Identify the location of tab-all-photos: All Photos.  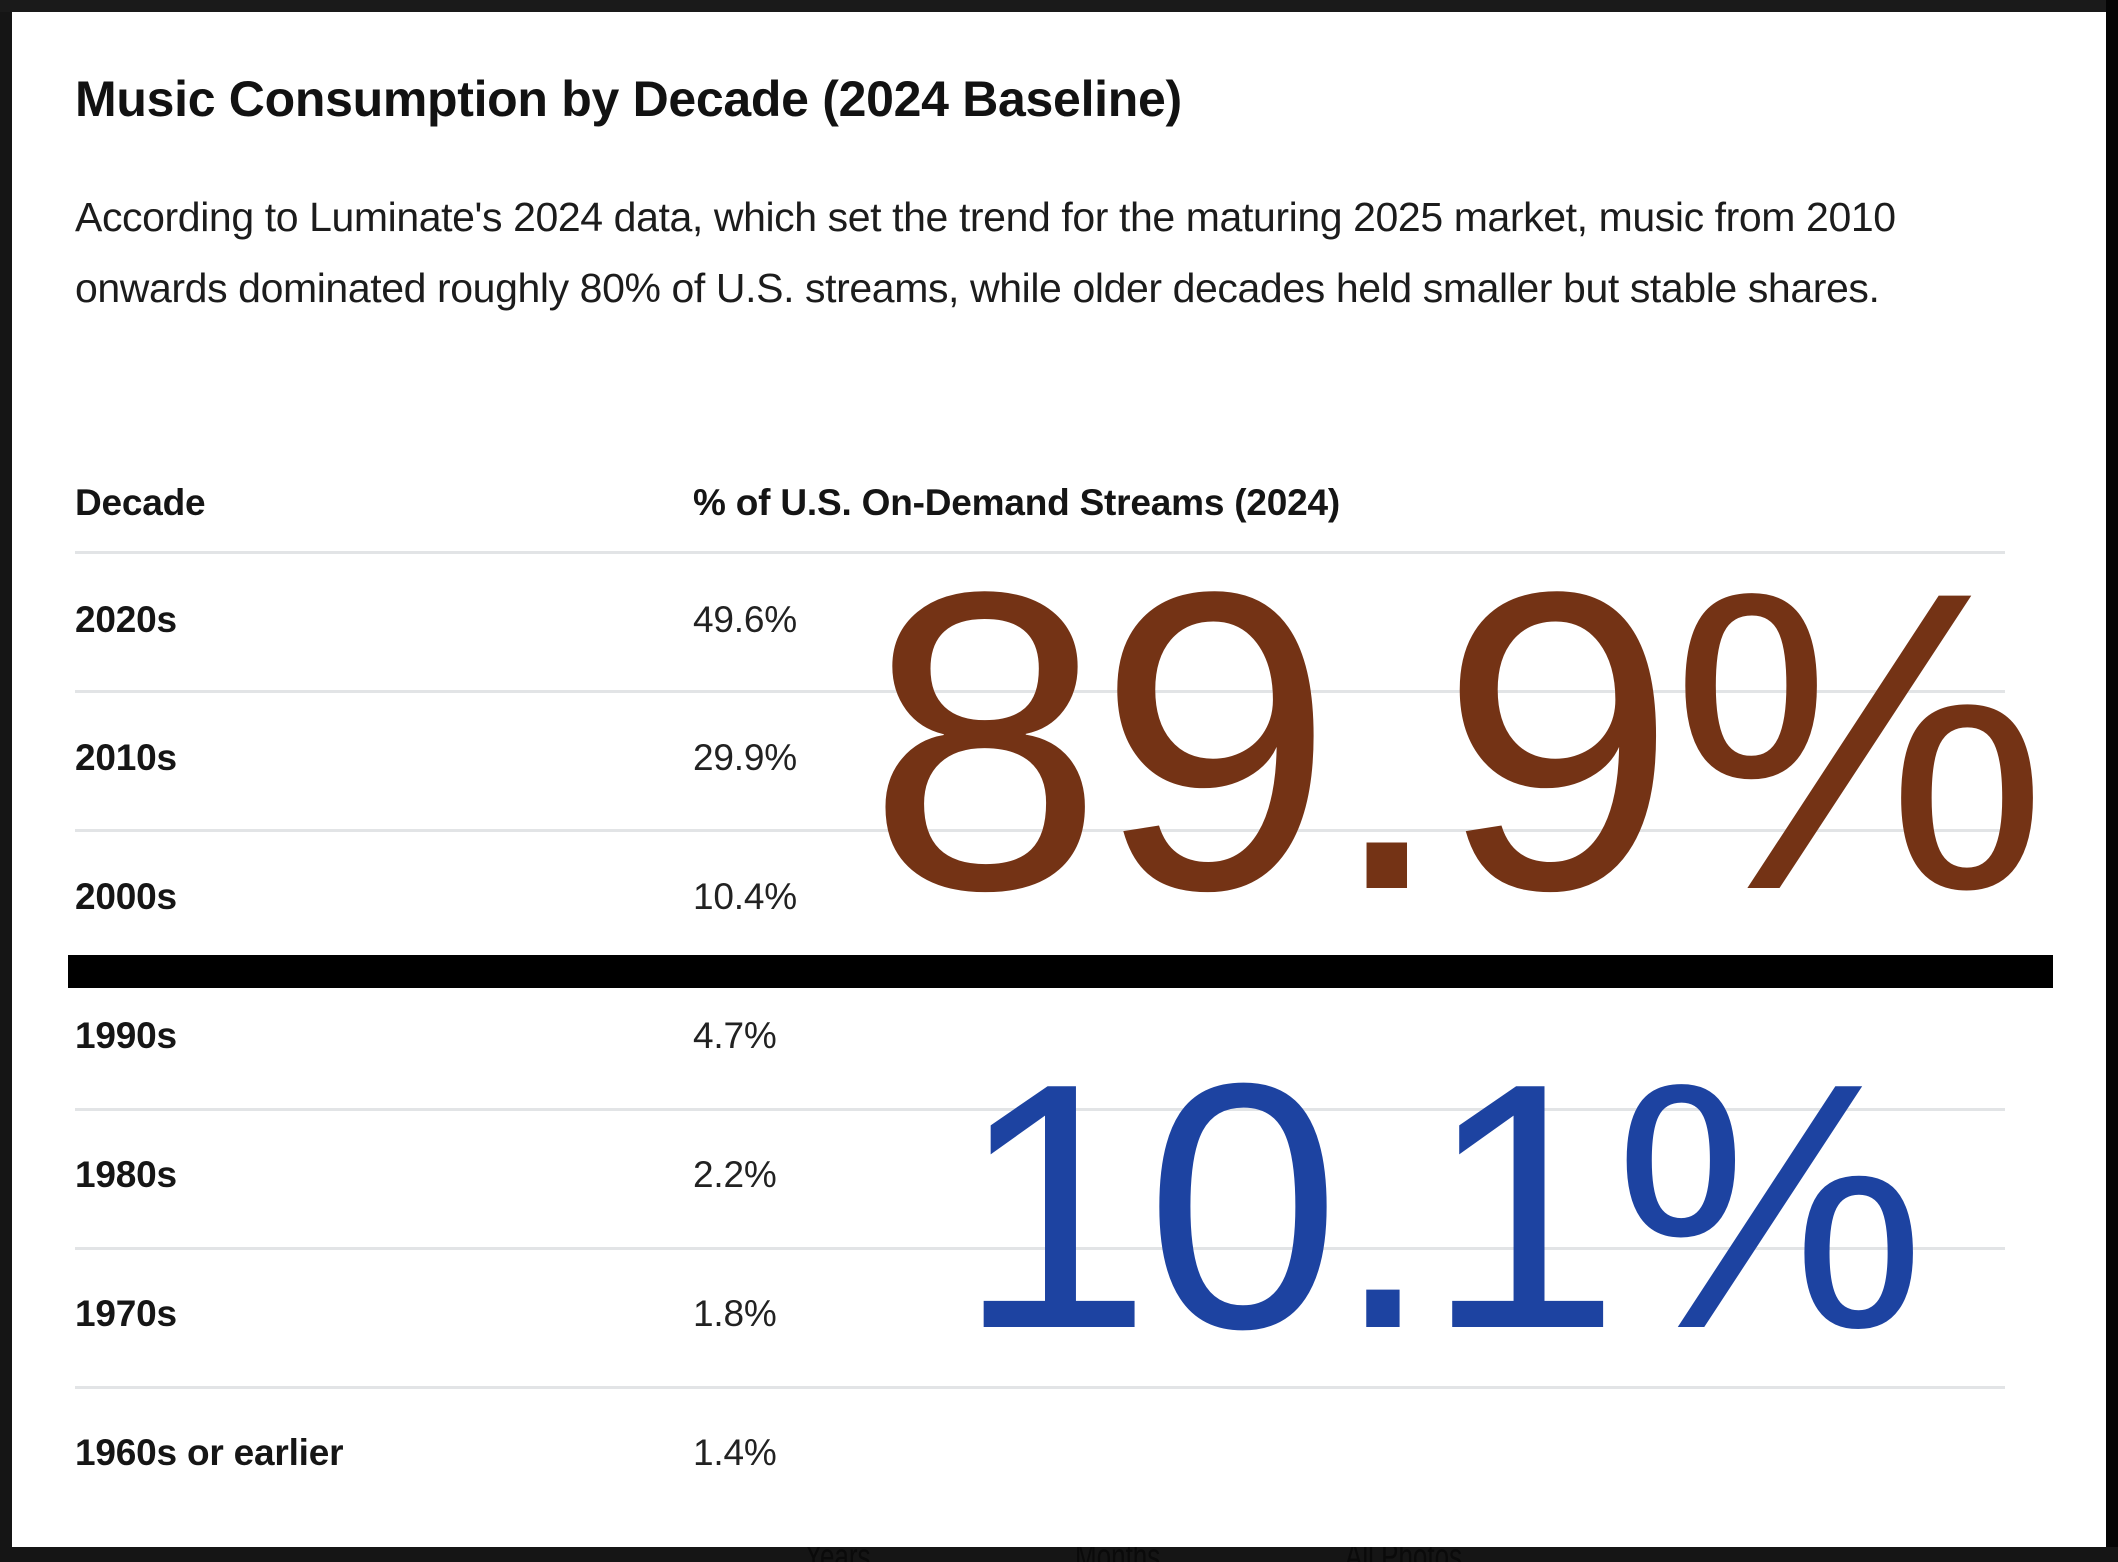
(1403, 1554).